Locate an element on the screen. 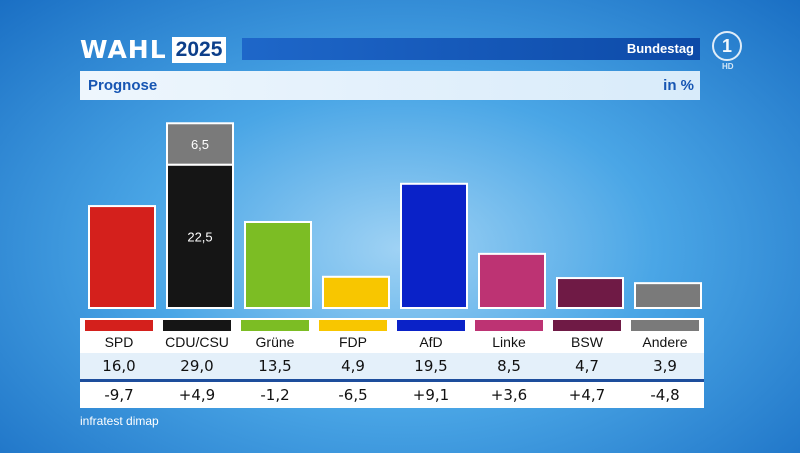  color-swatch-linke is located at coordinates (509, 325).